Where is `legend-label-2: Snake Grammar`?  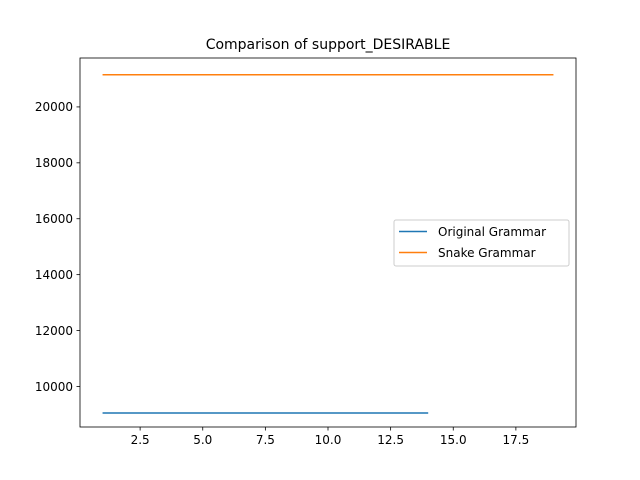
legend-label-2: Snake Grammar is located at coordinates (487, 253).